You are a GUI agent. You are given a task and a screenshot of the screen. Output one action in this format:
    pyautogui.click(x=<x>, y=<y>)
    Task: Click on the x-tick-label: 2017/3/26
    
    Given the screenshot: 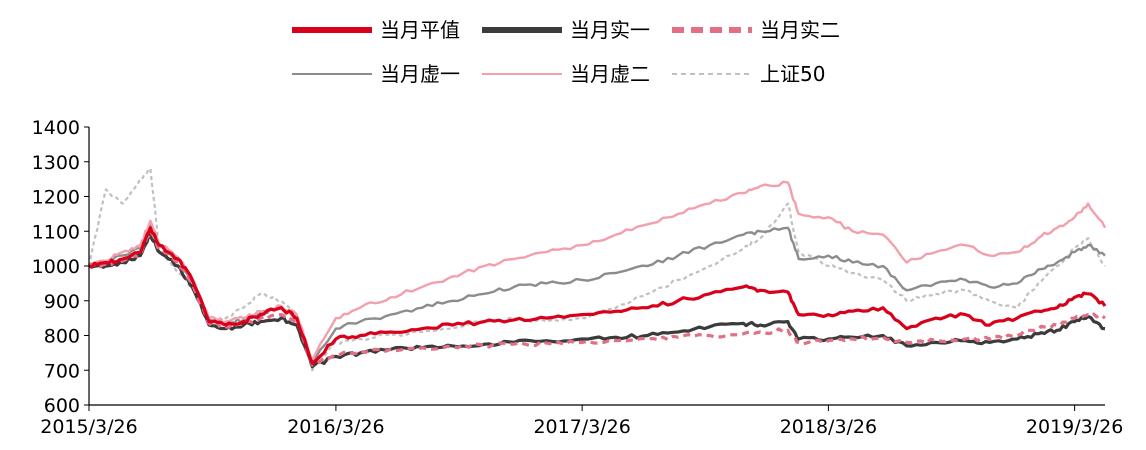 What is the action you would take?
    pyautogui.click(x=581, y=427)
    